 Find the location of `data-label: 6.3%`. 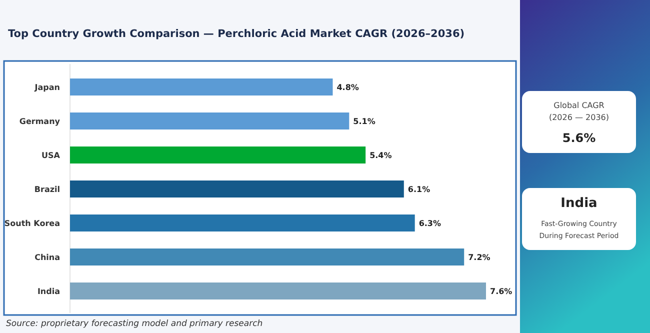

data-label: 6.3% is located at coordinates (430, 223).